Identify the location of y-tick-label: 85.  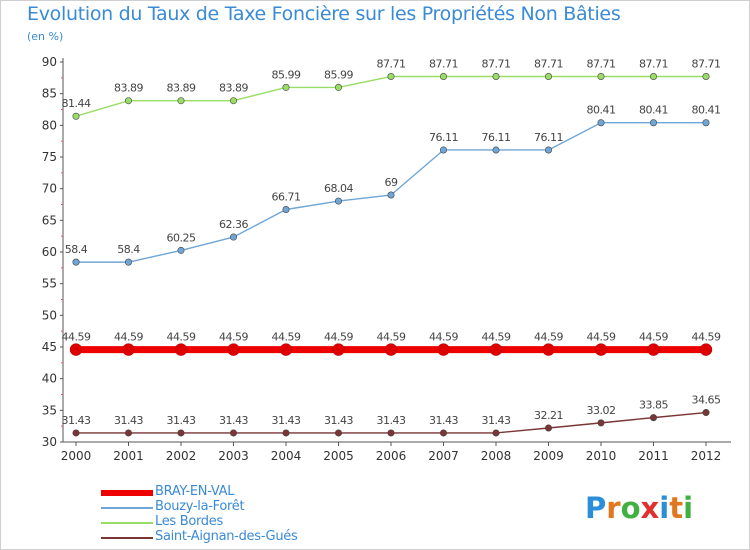
(49, 94).